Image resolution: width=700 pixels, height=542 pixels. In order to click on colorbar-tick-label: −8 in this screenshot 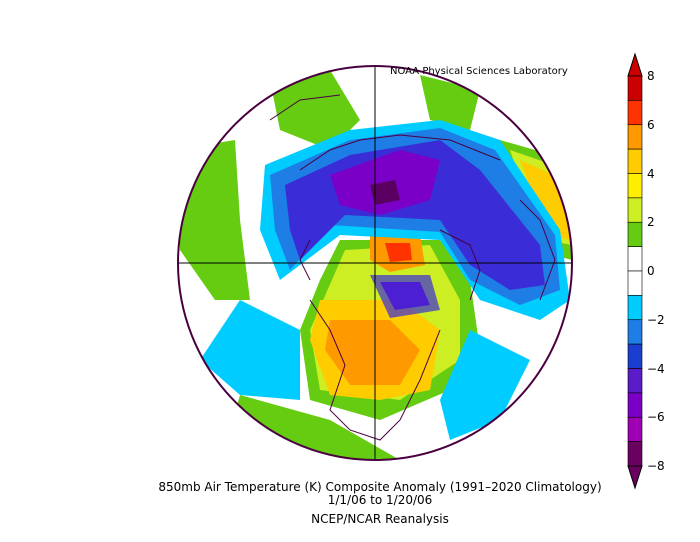, I will do `click(656, 466)`.